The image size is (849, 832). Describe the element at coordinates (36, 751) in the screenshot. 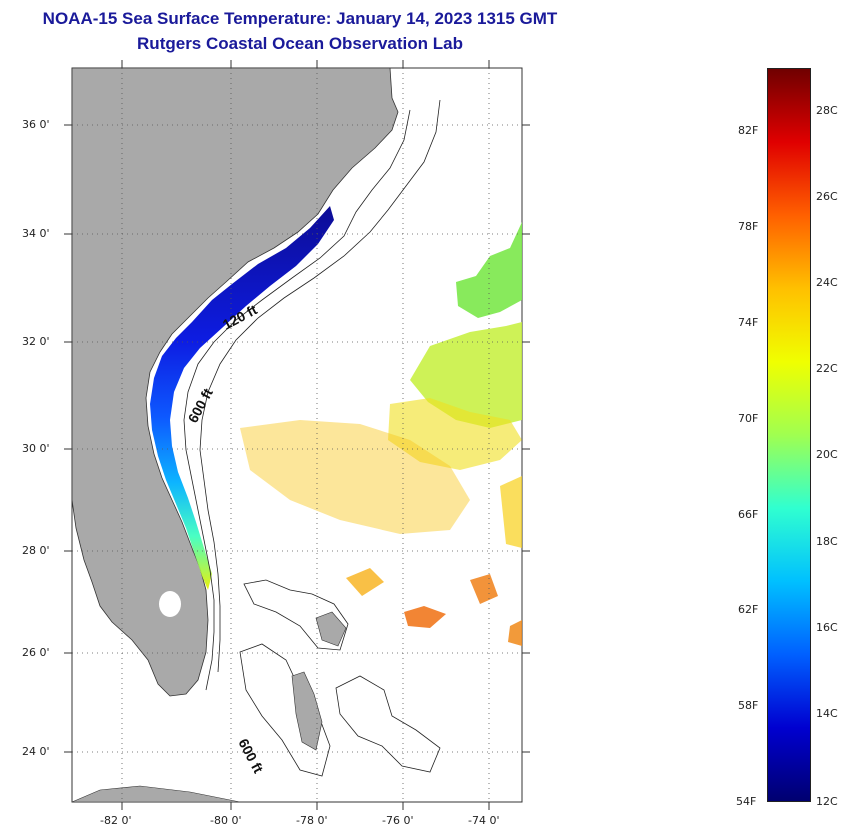

I see `lat-label: 24 0'` at that location.